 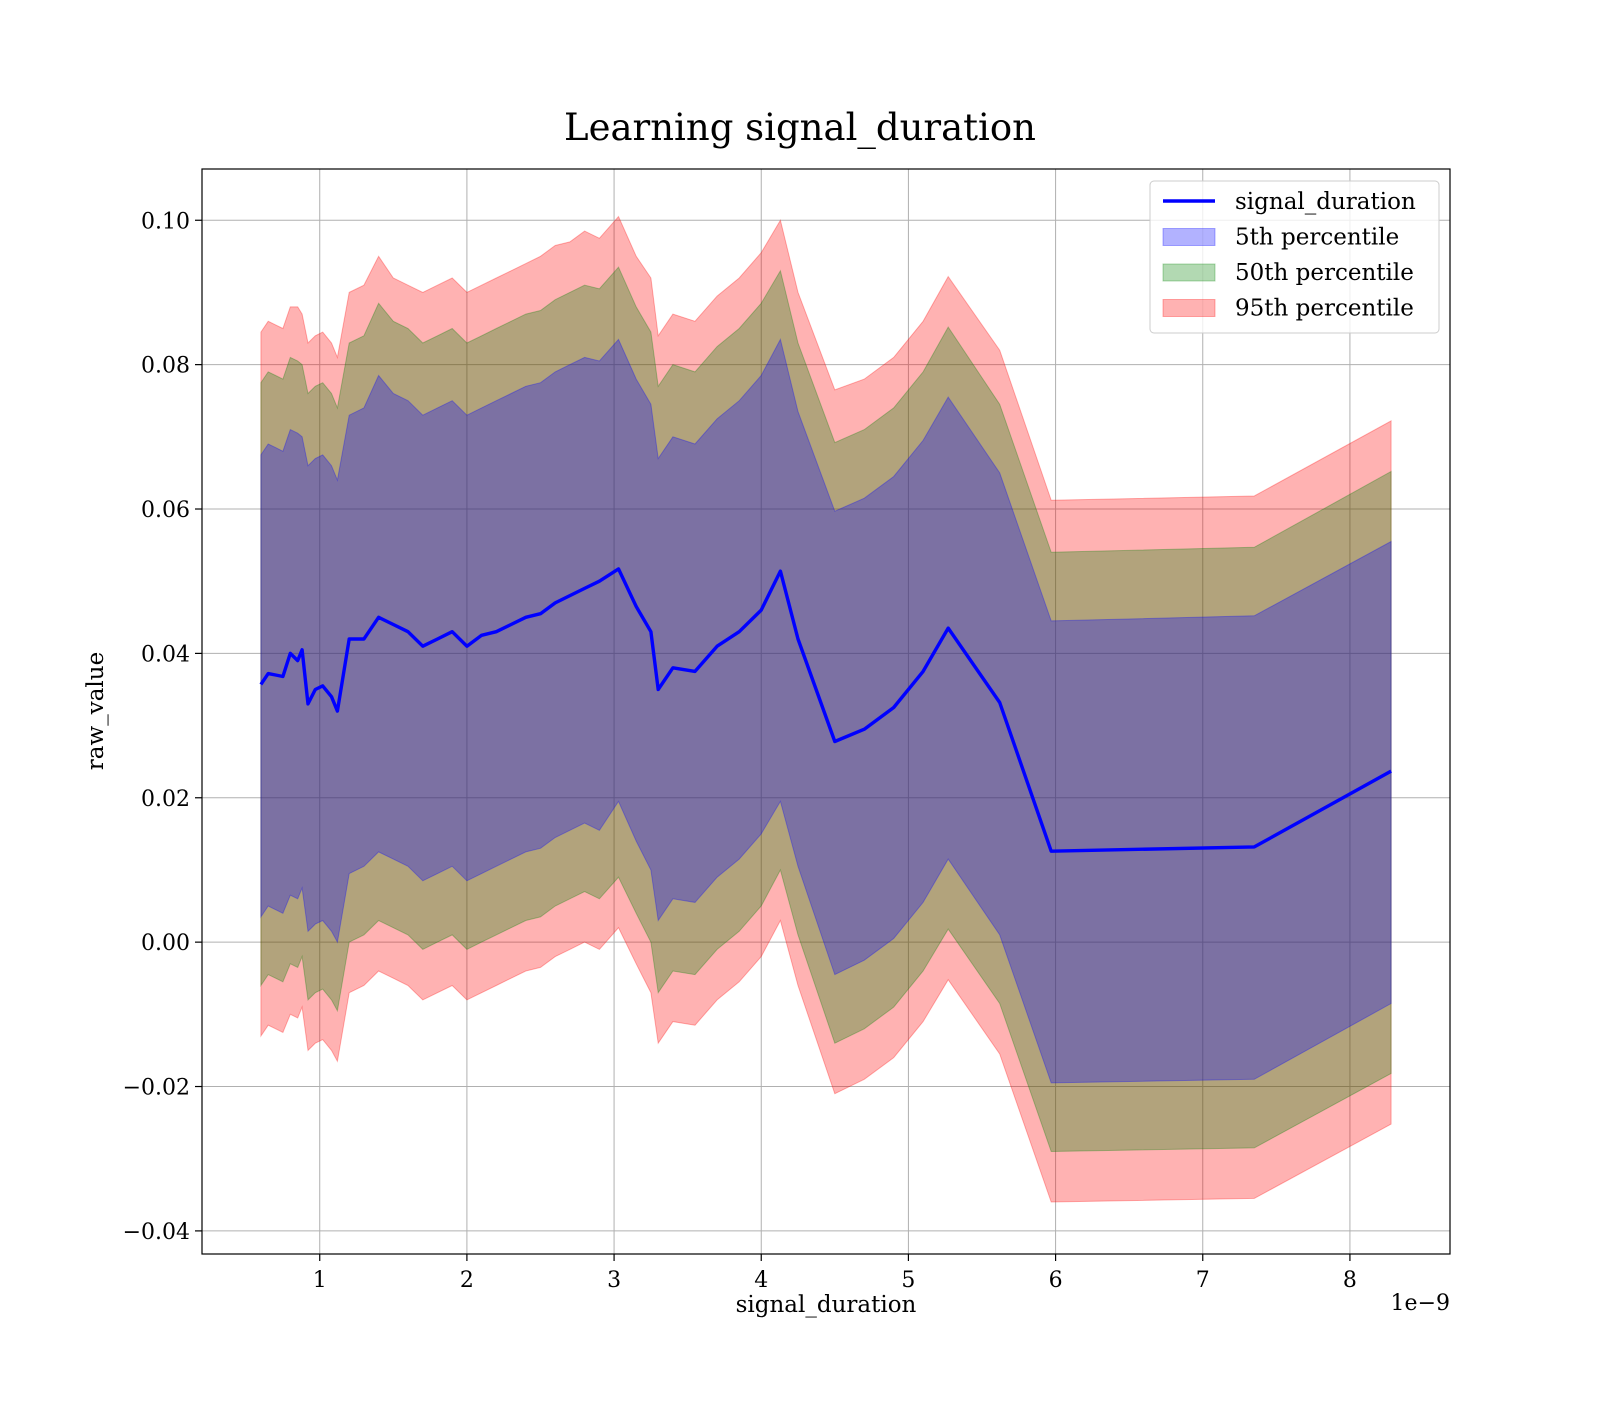 I want to click on y-axis-ticks: −0.04 −0.02 0.00 0.02 0.04 0.06 0.08 0.10, so click(x=162, y=727).